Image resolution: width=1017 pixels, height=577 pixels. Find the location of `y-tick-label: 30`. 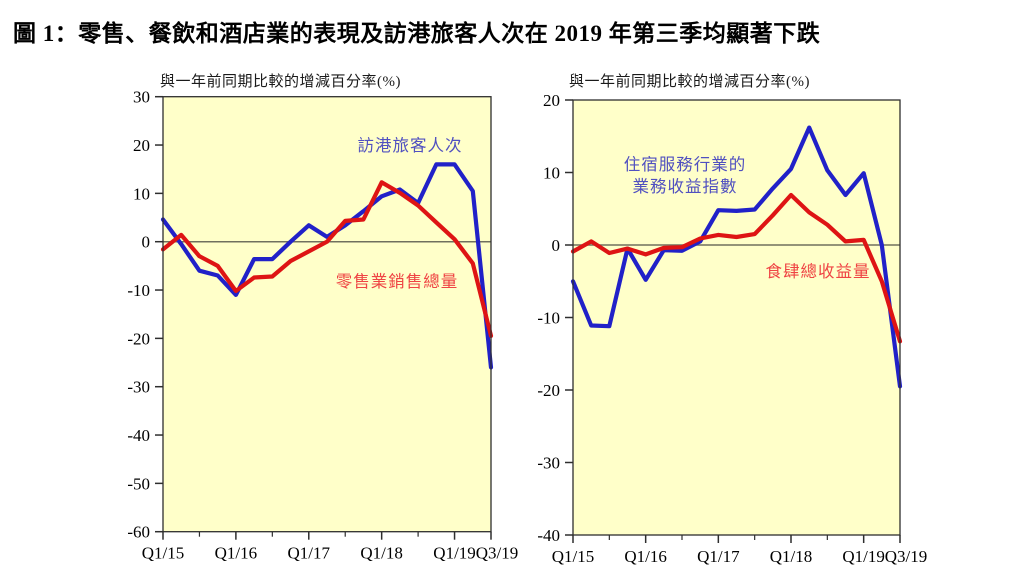

y-tick-label: 30 is located at coordinates (141, 97).